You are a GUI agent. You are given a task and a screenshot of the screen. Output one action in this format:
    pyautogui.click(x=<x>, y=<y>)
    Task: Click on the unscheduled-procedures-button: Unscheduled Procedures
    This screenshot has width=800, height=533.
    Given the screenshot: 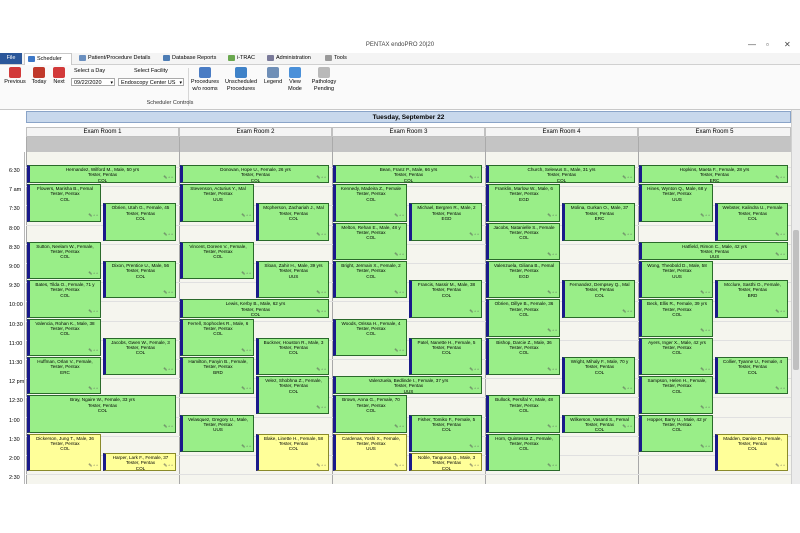 What is the action you would take?
    pyautogui.click(x=241, y=79)
    